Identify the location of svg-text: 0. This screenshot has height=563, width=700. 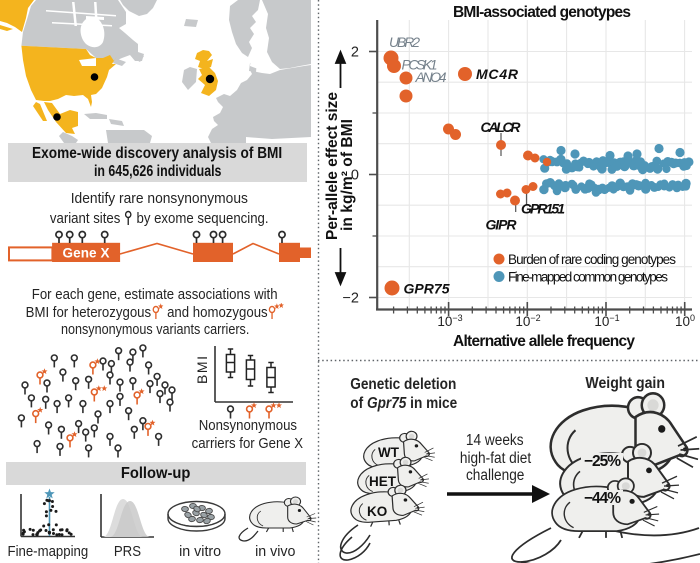
(355, 176).